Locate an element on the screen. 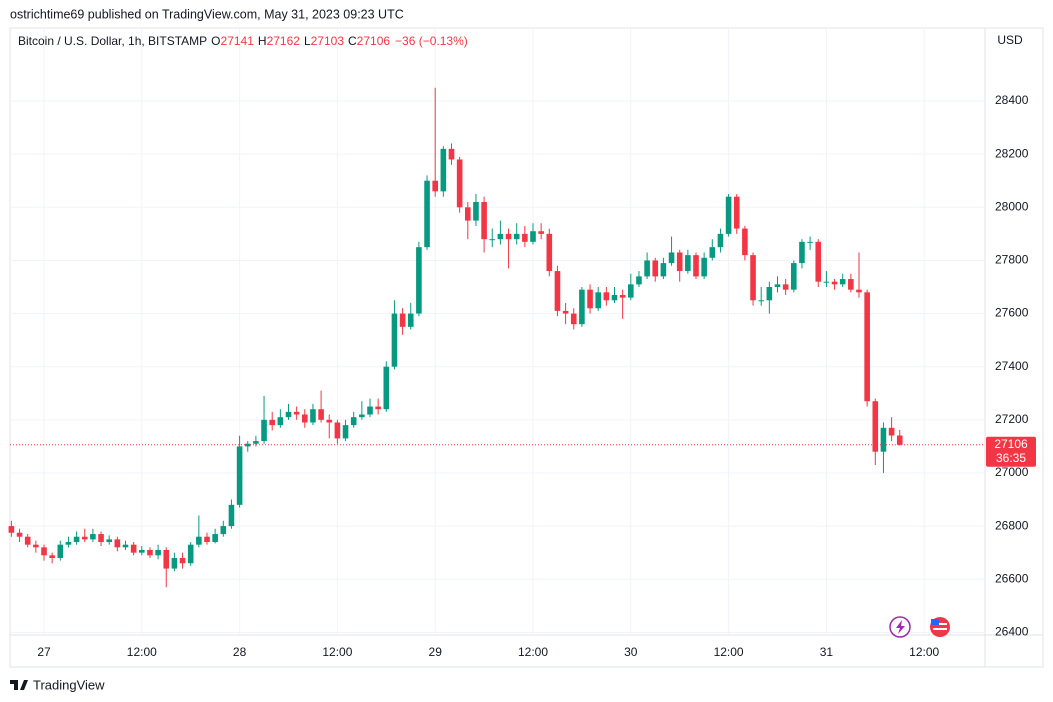  ohlc-label: C is located at coordinates (352, 41).